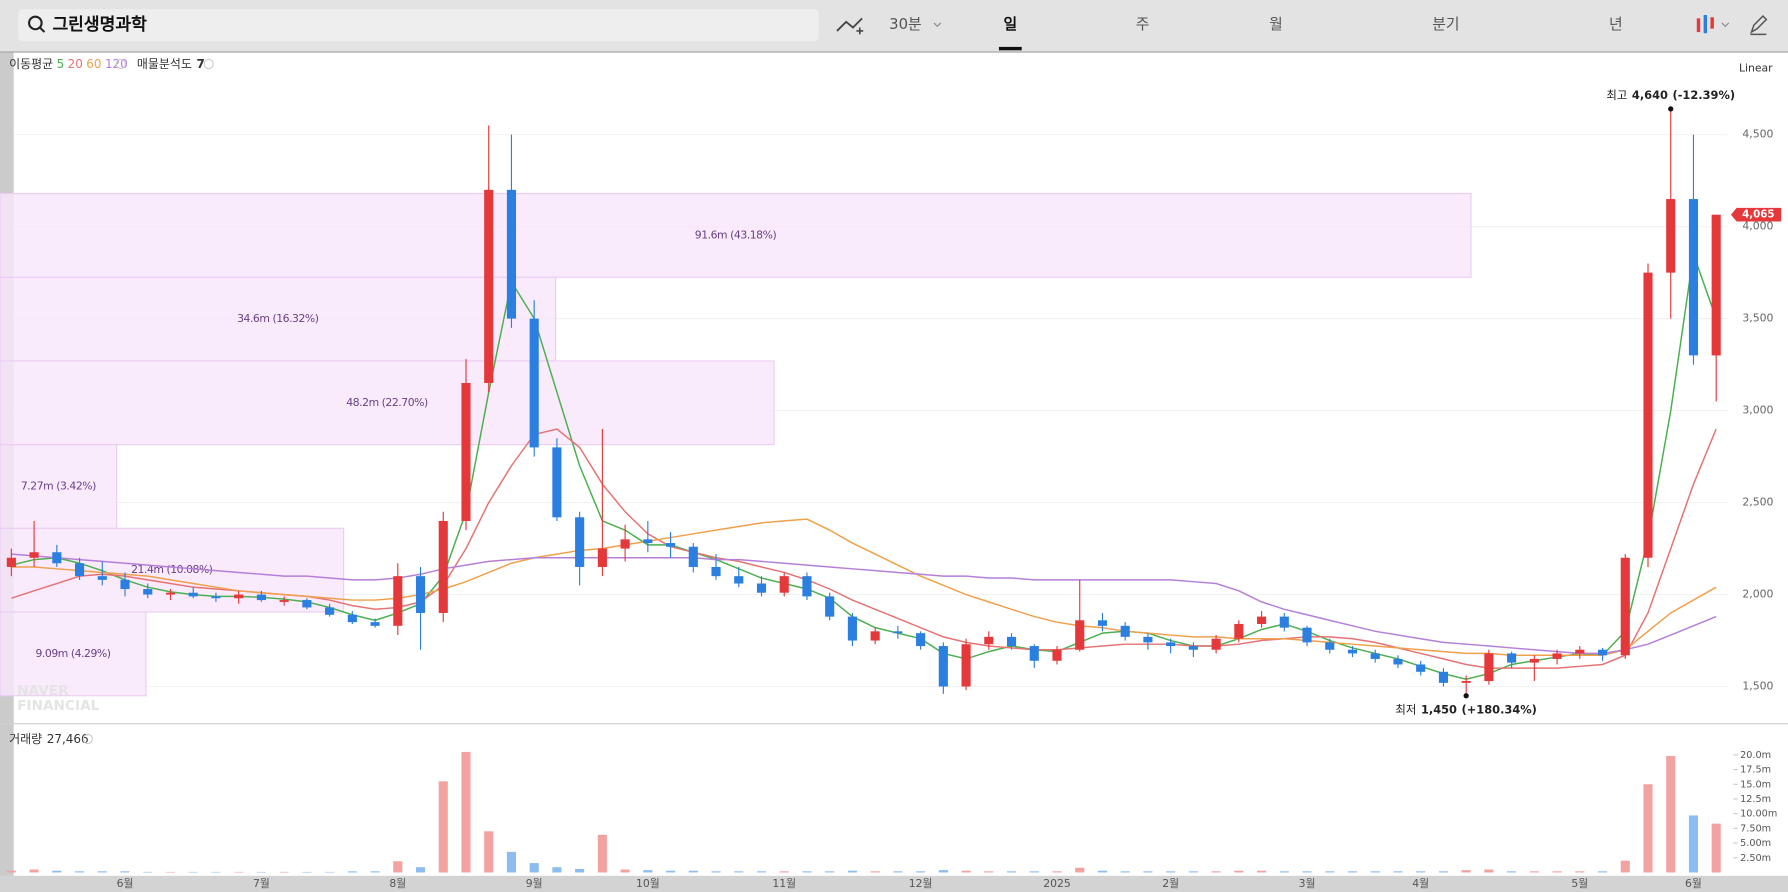 The width and height of the screenshot is (1788, 892). I want to click on search-box, so click(418, 25).